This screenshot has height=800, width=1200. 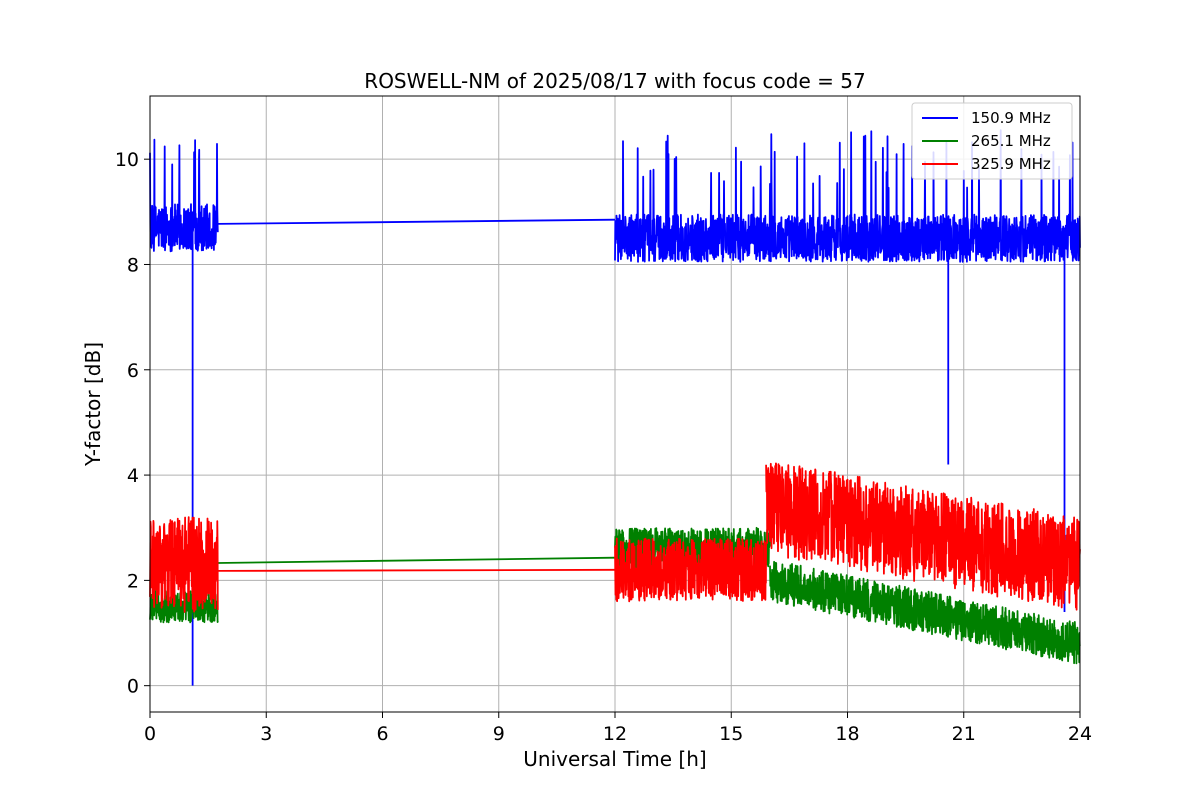 What do you see at coordinates (382, 734) in the screenshot?
I see `x-tick-label: 6` at bounding box center [382, 734].